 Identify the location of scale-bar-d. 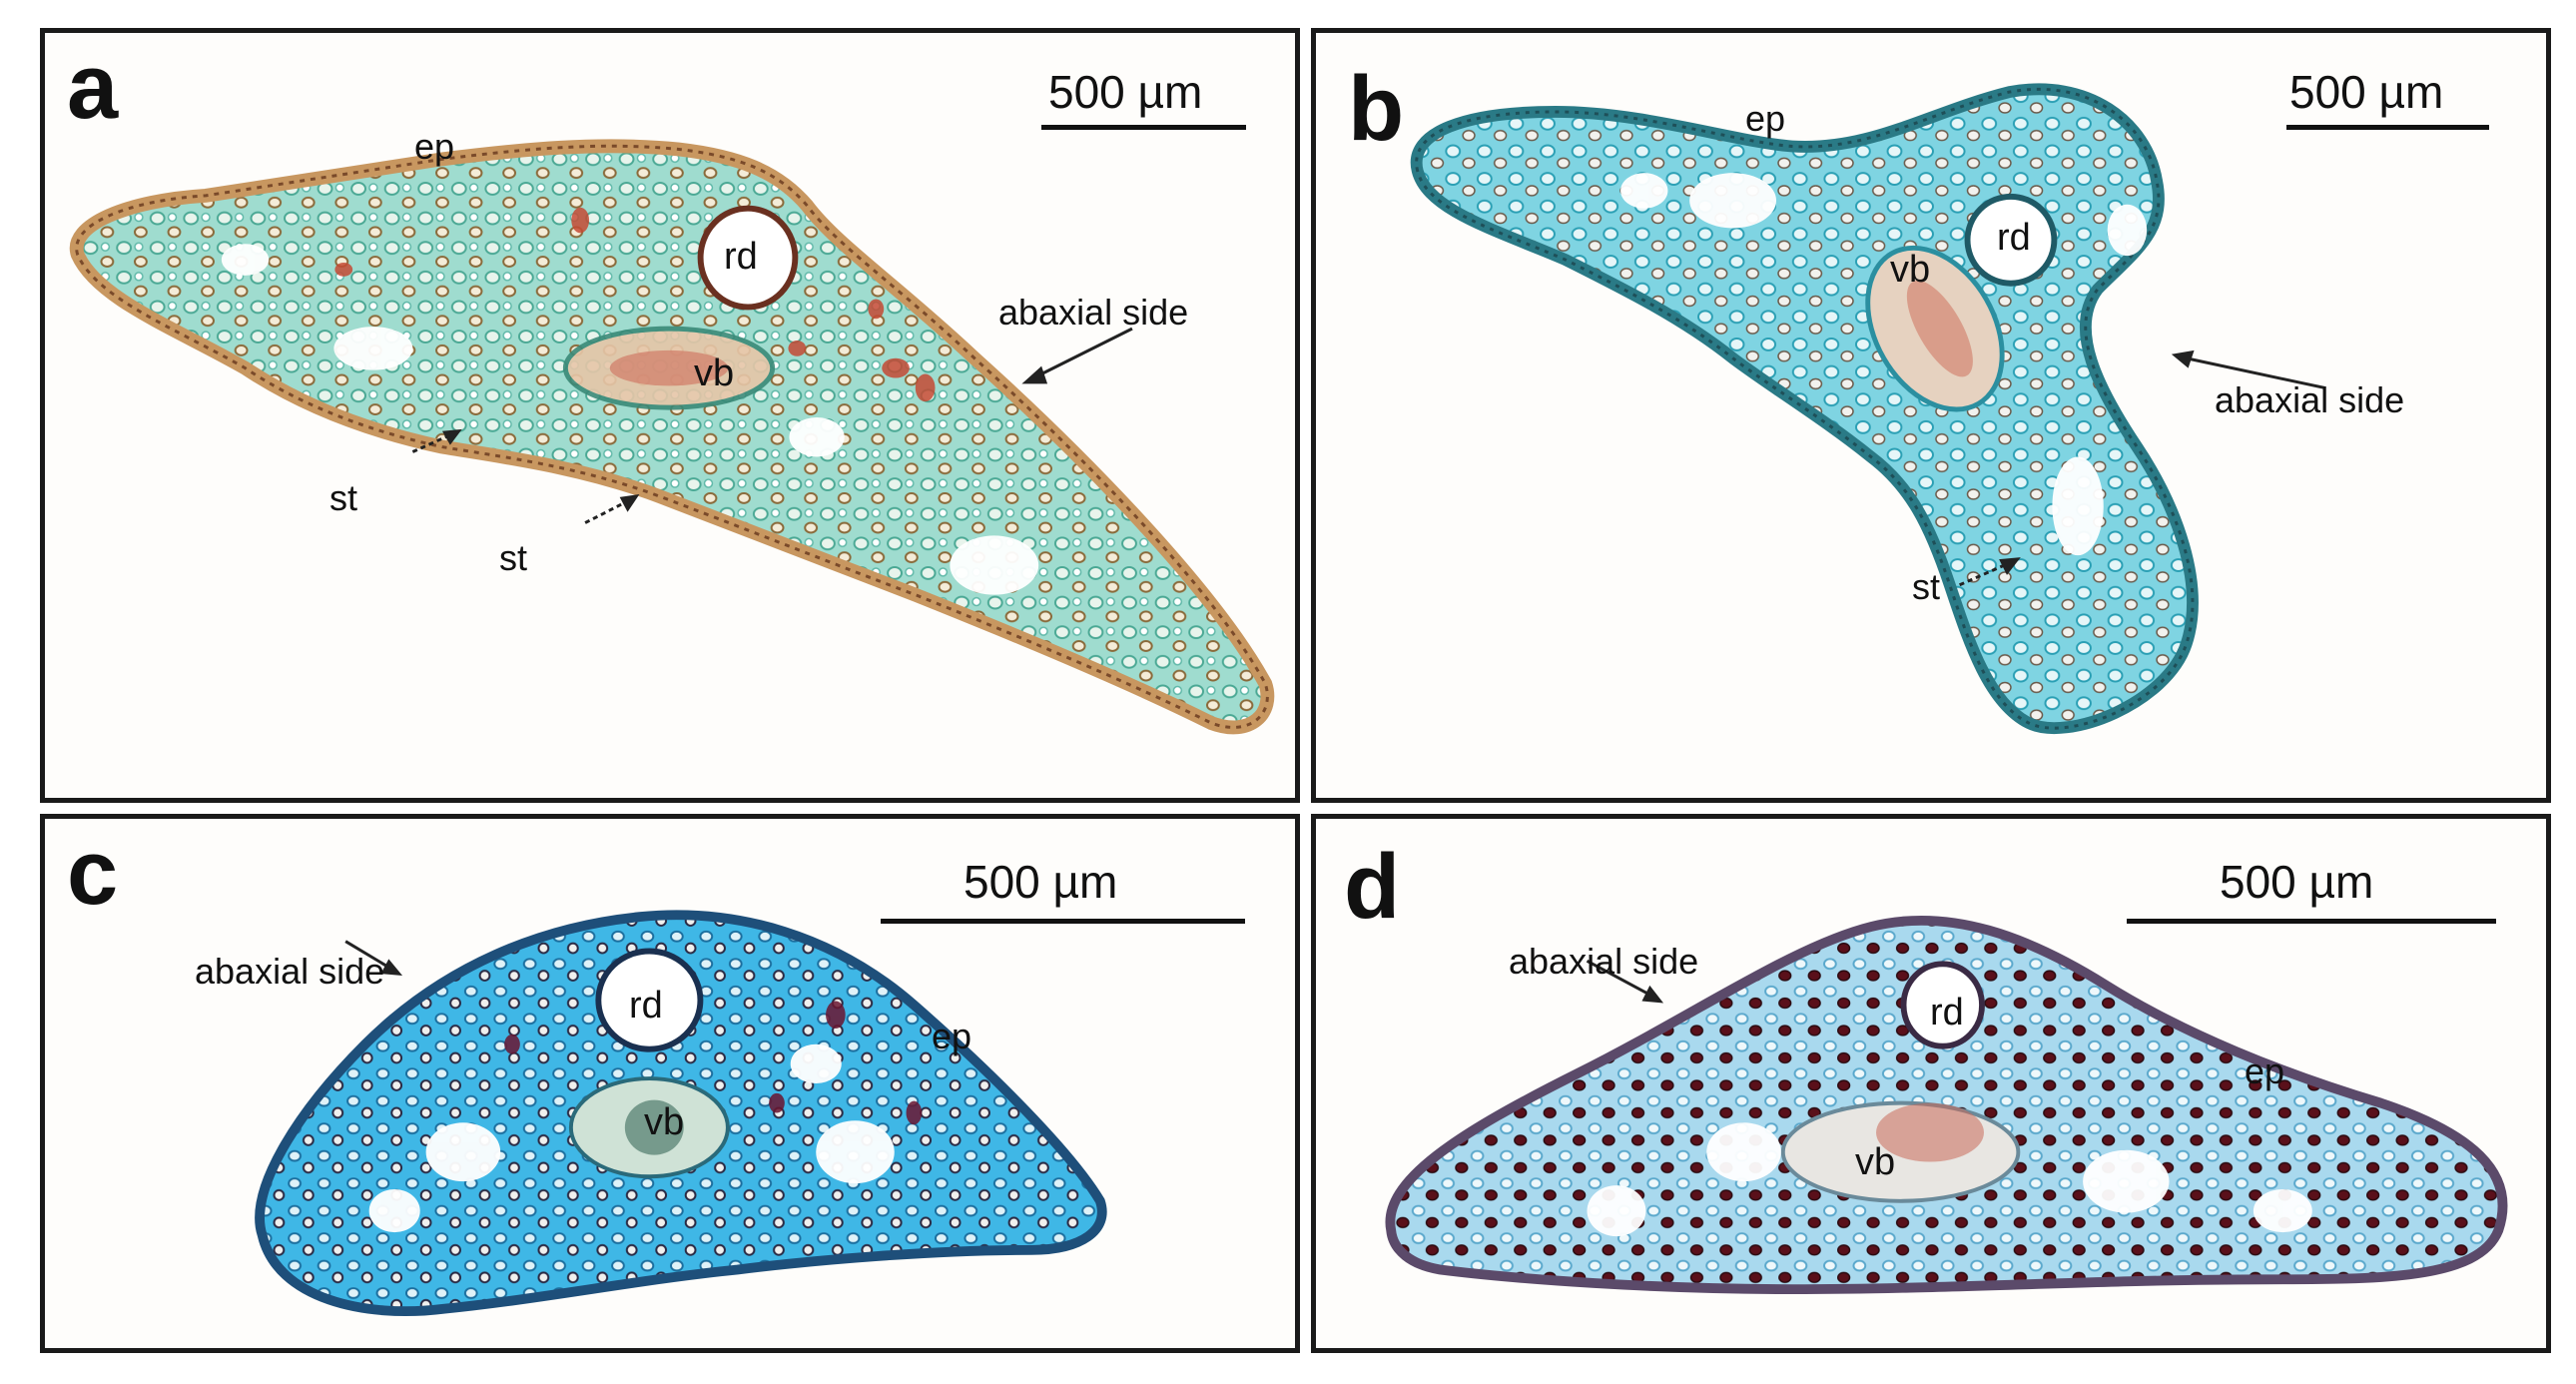
(2311, 921).